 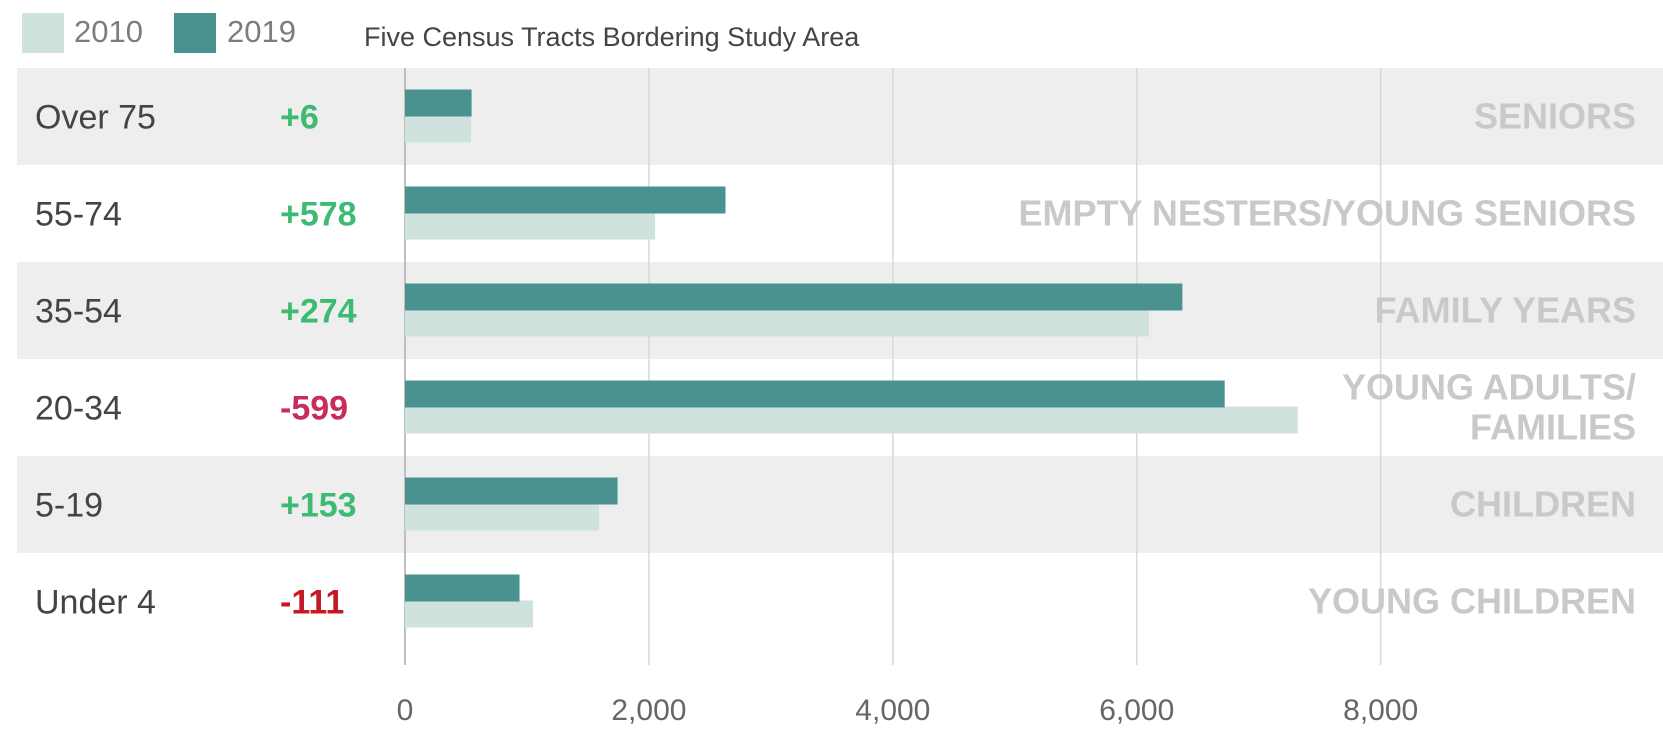 I want to click on change-label: +153, so click(x=318, y=506).